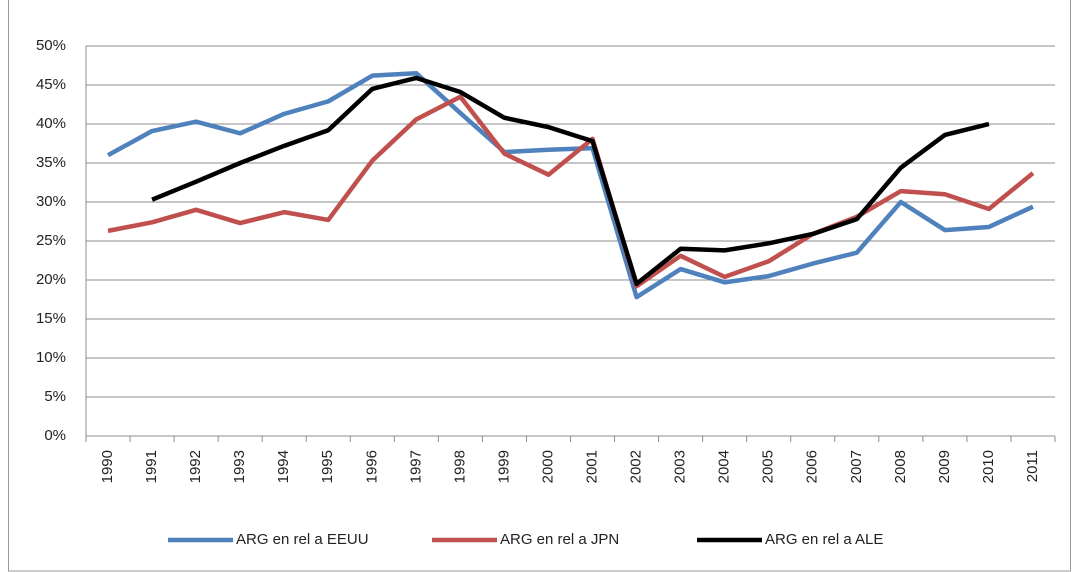  I want to click on y-tick-label: 15%, so click(51, 318).